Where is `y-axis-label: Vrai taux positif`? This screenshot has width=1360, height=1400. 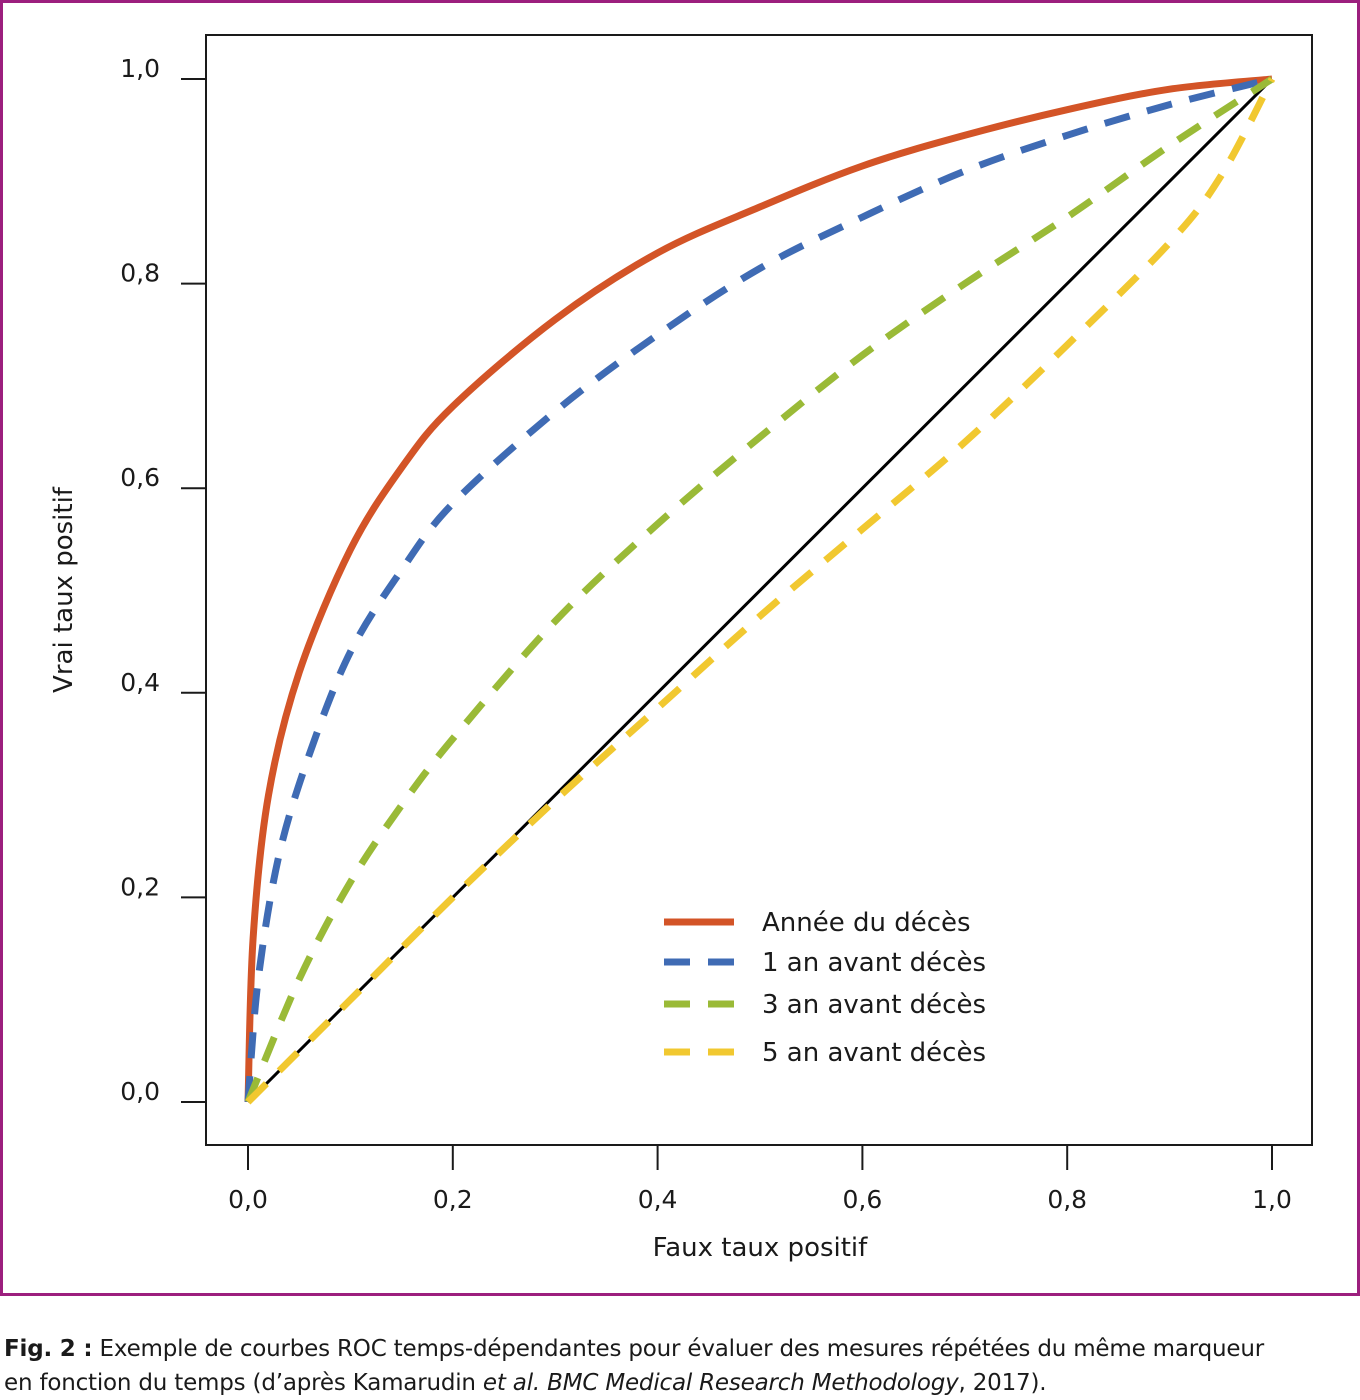 y-axis-label: Vrai taux positif is located at coordinates (64, 589).